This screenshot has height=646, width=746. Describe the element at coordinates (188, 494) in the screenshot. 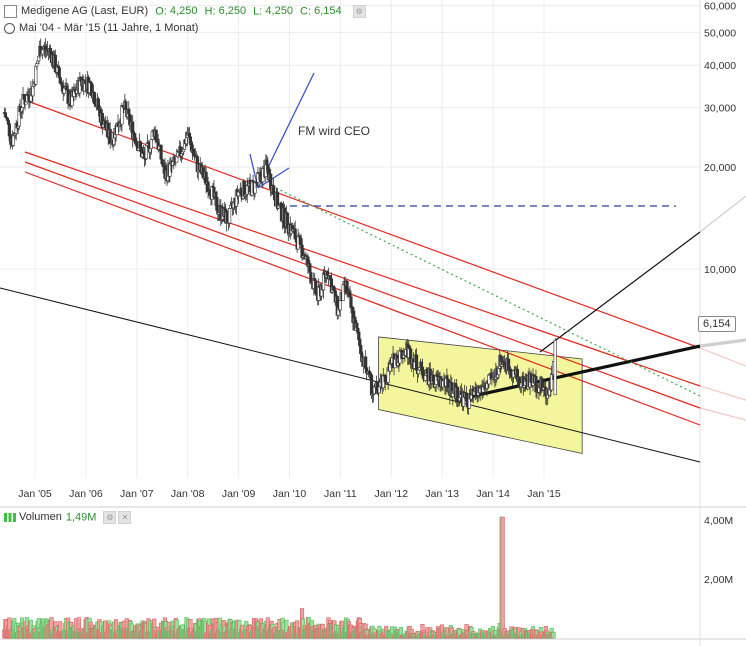

I see `time-tick-label: Jan '08` at that location.